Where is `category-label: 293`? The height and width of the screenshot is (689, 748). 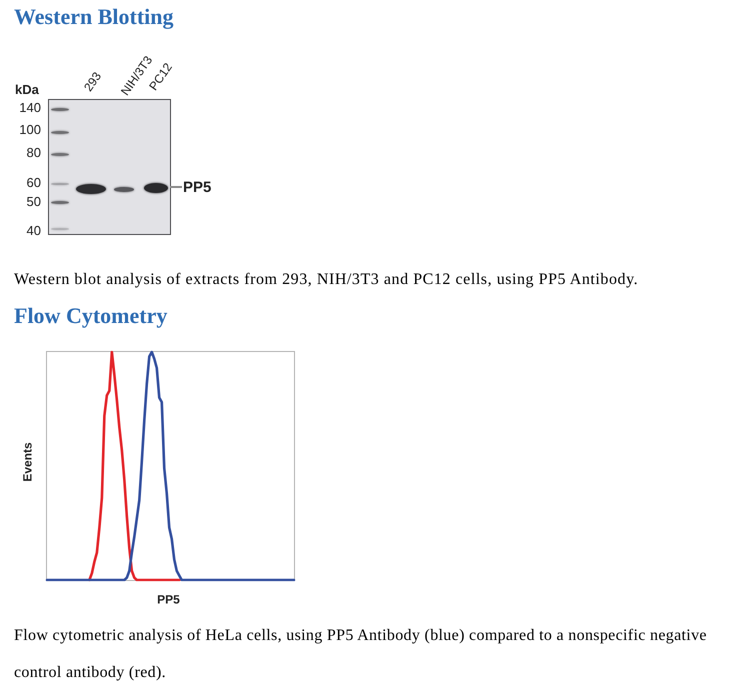
category-label: 293 is located at coordinates (93, 82).